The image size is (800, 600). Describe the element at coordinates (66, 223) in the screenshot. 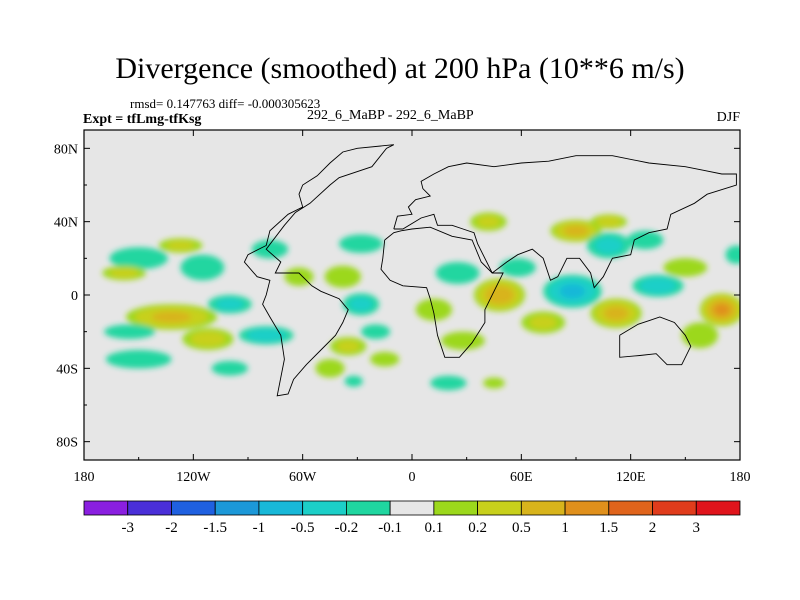

I see `y-tick-label: 40N` at that location.